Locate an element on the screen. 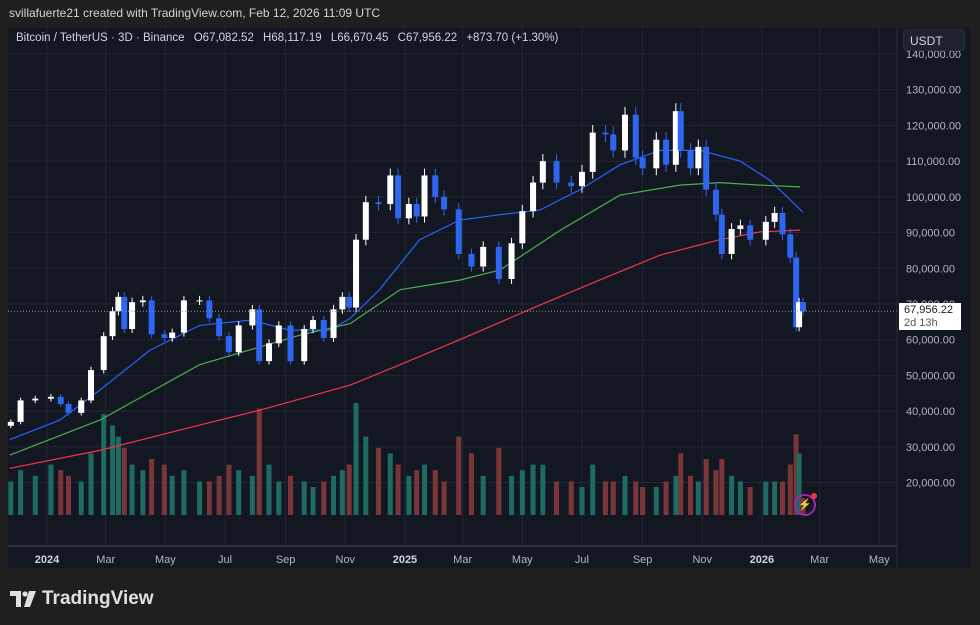 Image resolution: width=980 pixels, height=625 pixels. price-tick-label: 60,000.00 is located at coordinates (930, 341).